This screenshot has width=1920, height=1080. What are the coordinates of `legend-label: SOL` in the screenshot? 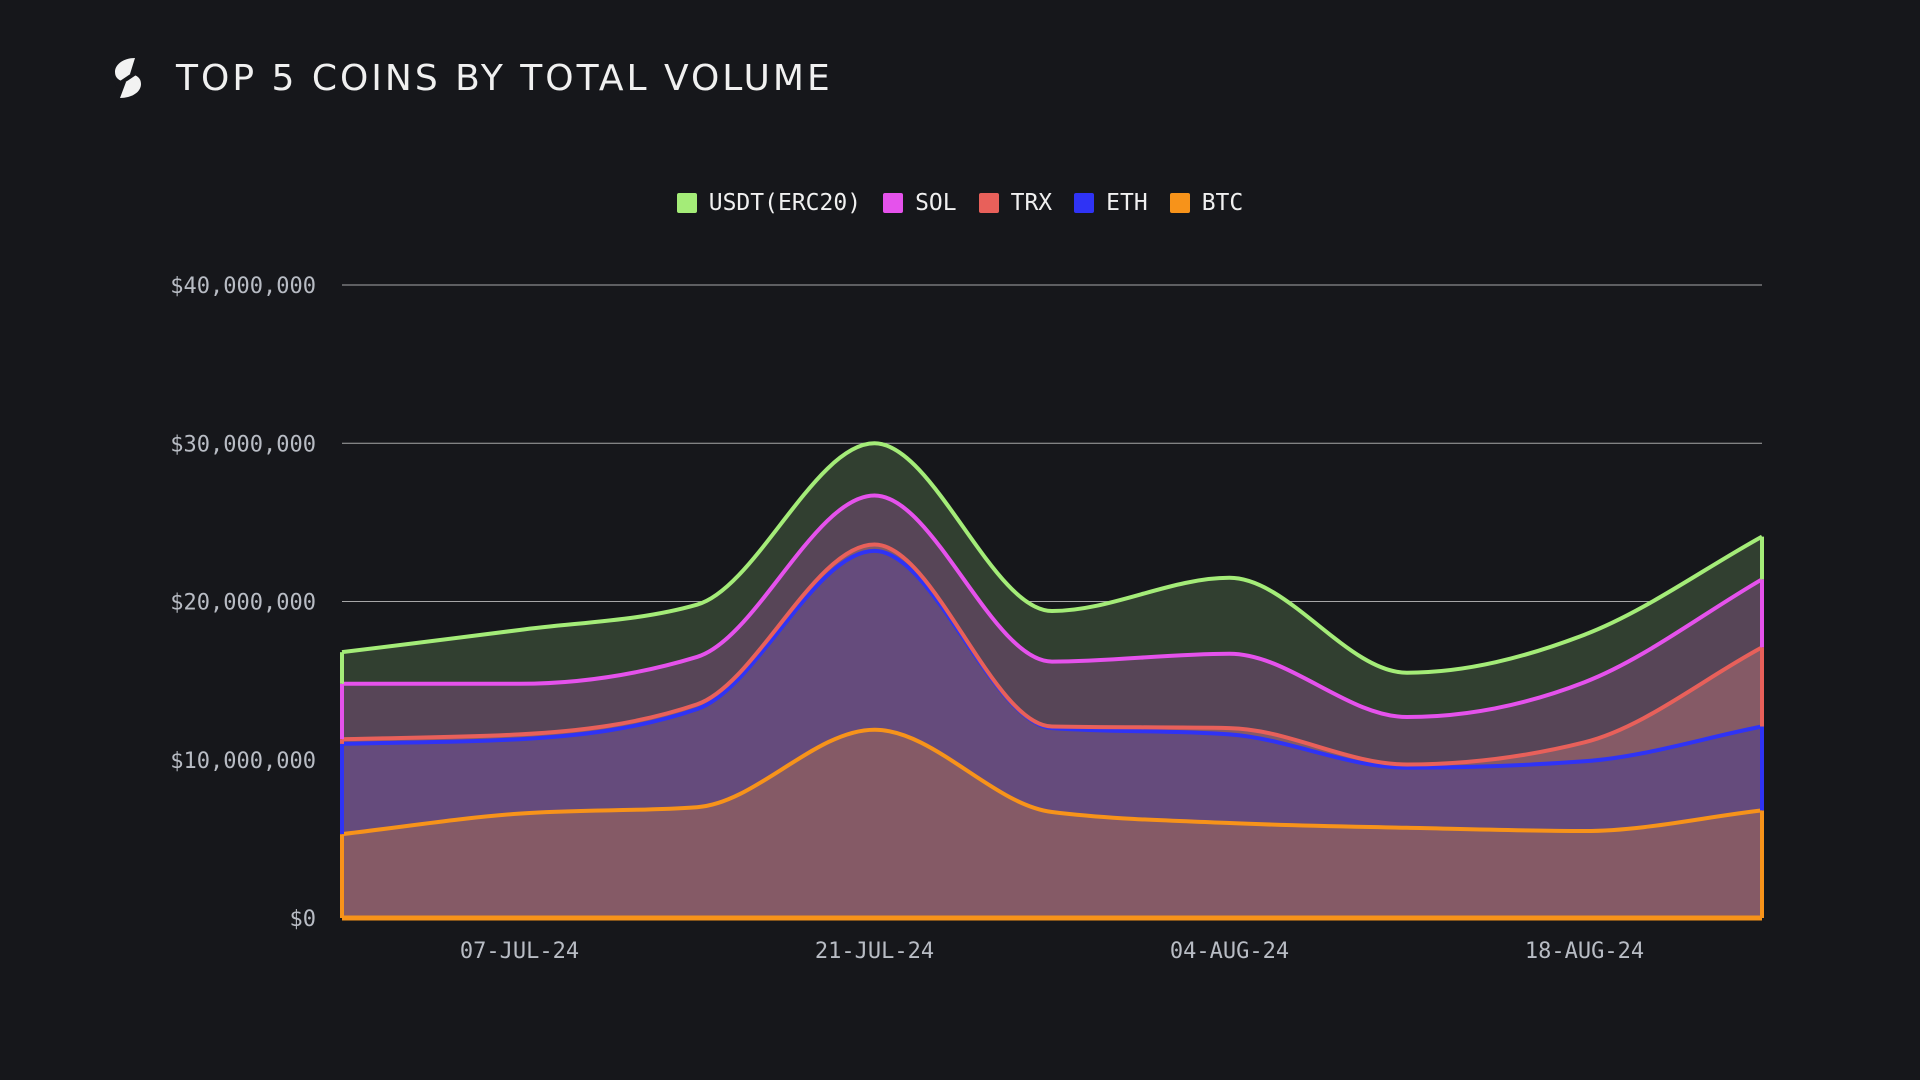 It's located at (936, 203).